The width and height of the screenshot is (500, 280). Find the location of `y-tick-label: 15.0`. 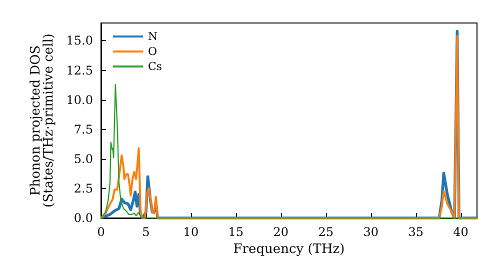

y-tick-label: 15.0 is located at coordinates (79, 41).